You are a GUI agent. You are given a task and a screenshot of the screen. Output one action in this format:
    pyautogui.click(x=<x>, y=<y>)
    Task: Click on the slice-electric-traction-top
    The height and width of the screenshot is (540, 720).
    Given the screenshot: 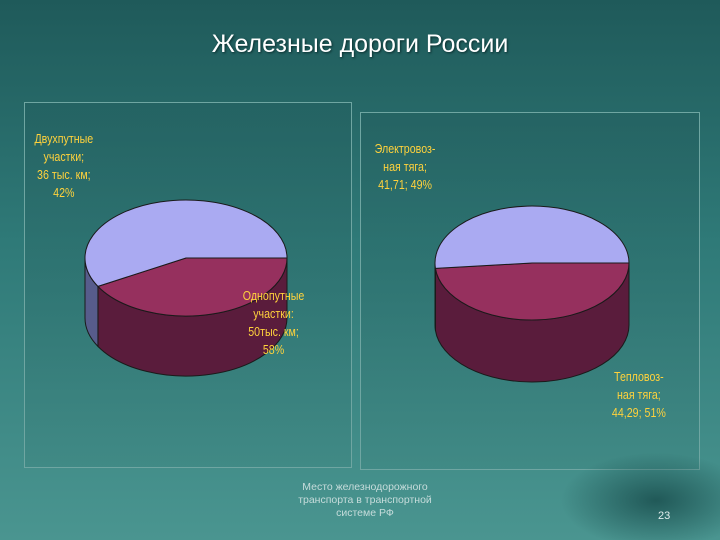 What is the action you would take?
    pyautogui.click(x=532, y=291)
    